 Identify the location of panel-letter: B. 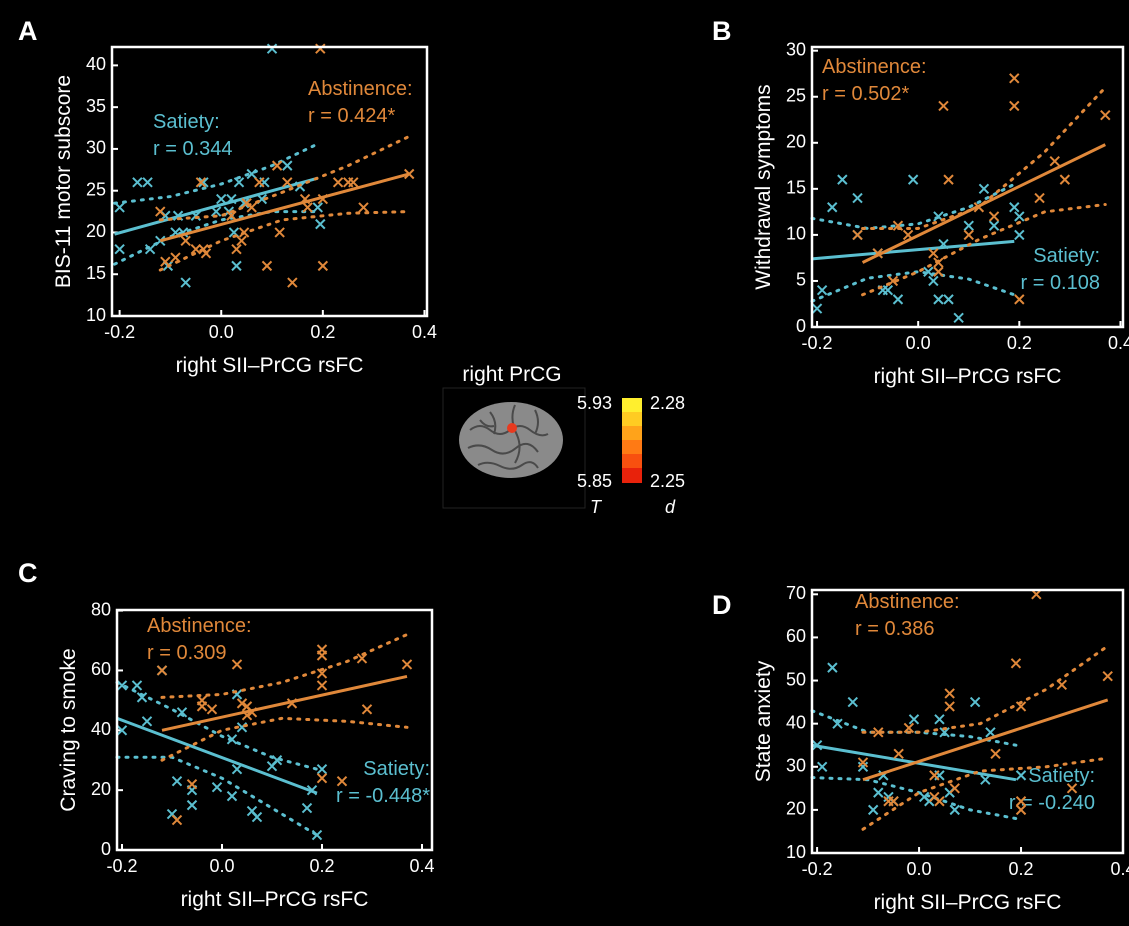
(722, 31).